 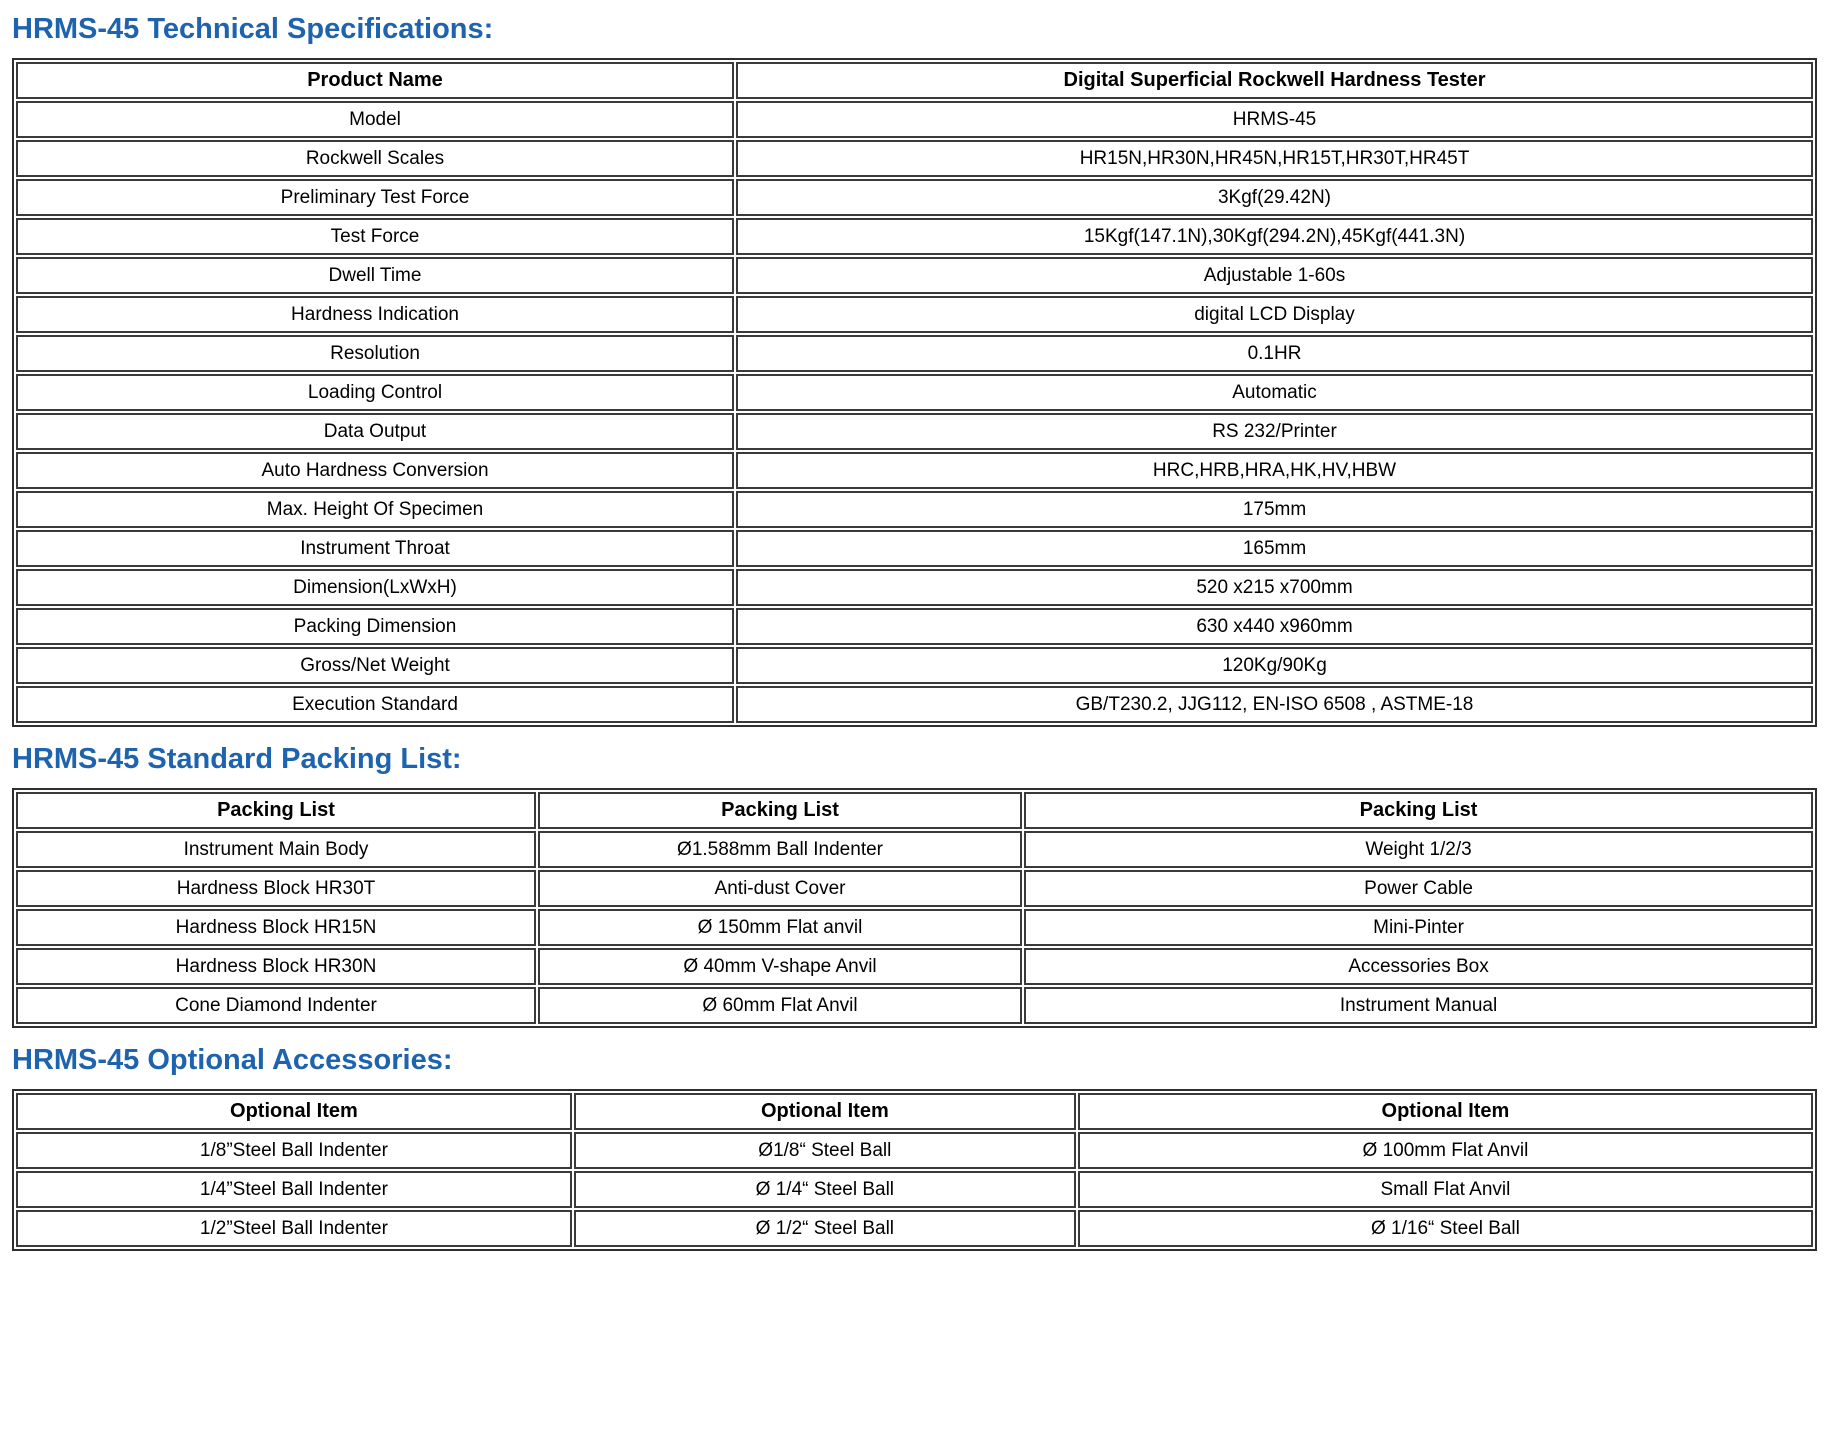 What do you see at coordinates (824, 1189) in the screenshot?
I see `table-cell: Ø 1/4“ Steel Ball` at bounding box center [824, 1189].